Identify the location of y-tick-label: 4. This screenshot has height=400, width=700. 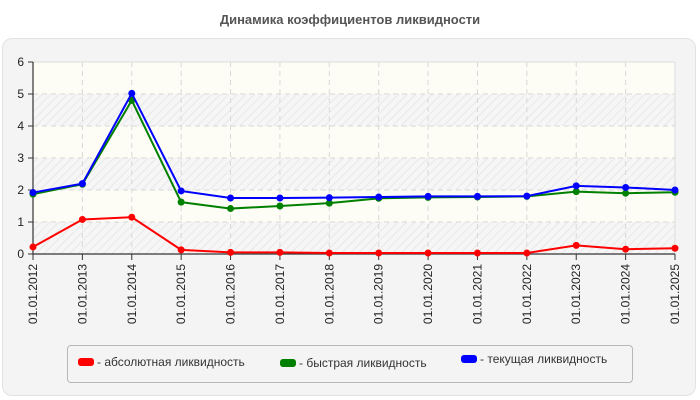
(20, 126).